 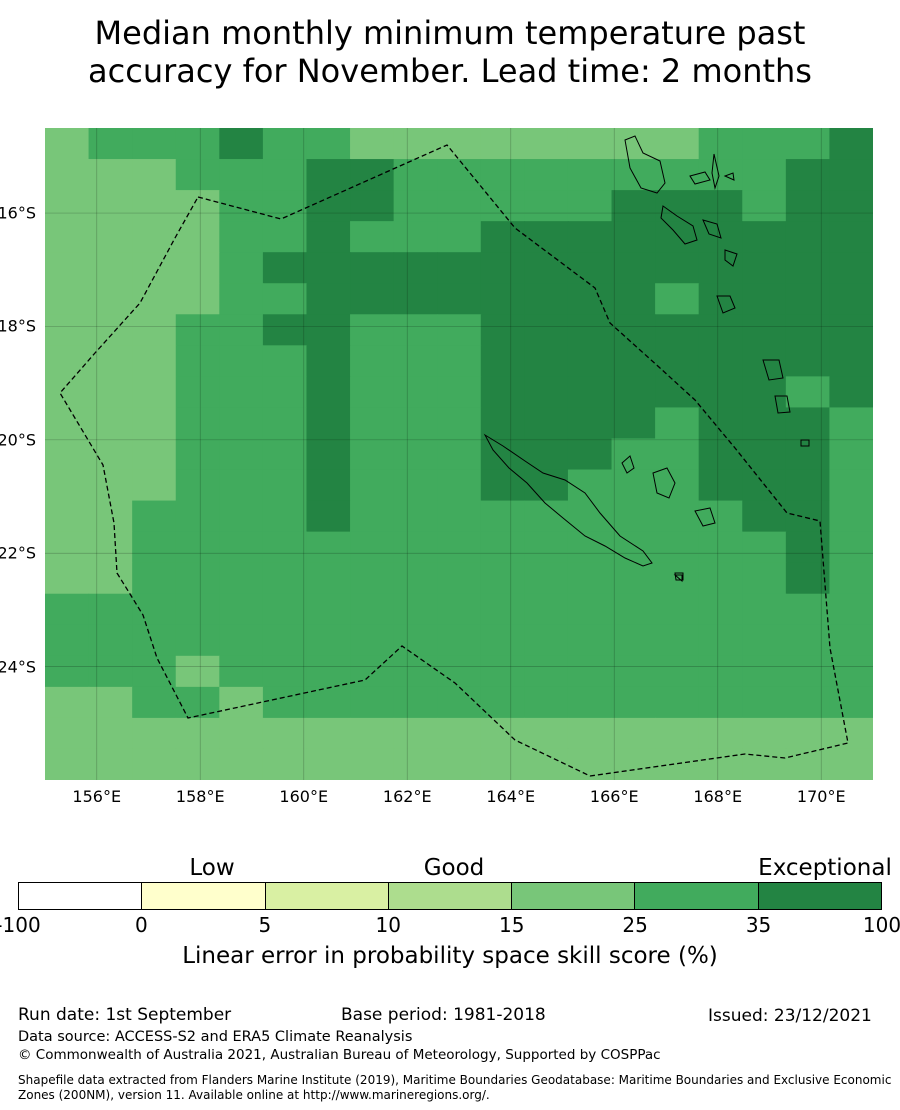 I want to click on longitude-label: 160°E, so click(x=304, y=796).